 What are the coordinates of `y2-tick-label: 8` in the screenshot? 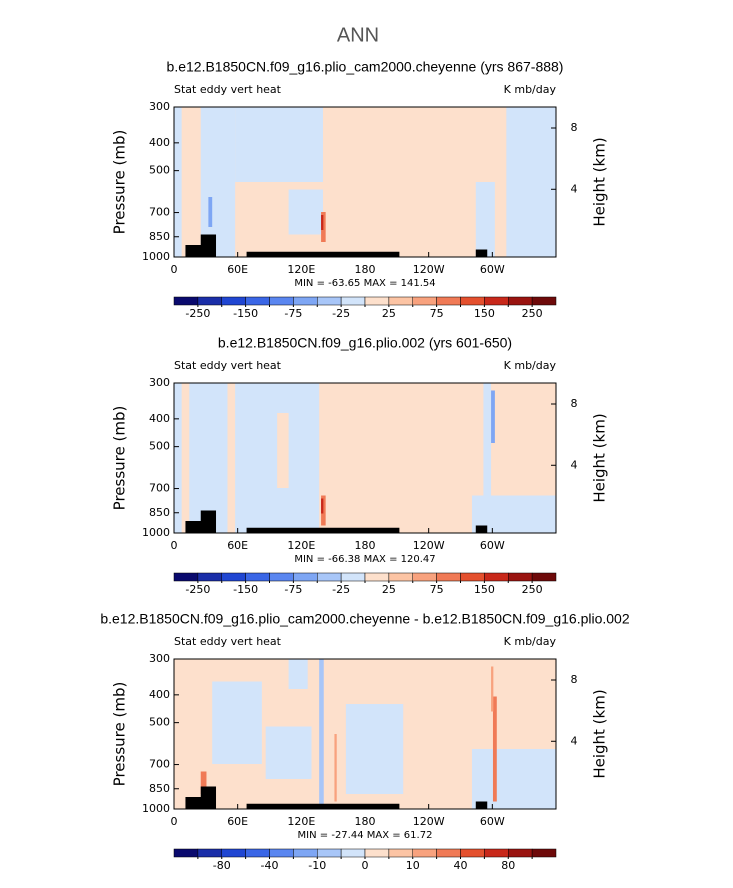 It's located at (574, 403).